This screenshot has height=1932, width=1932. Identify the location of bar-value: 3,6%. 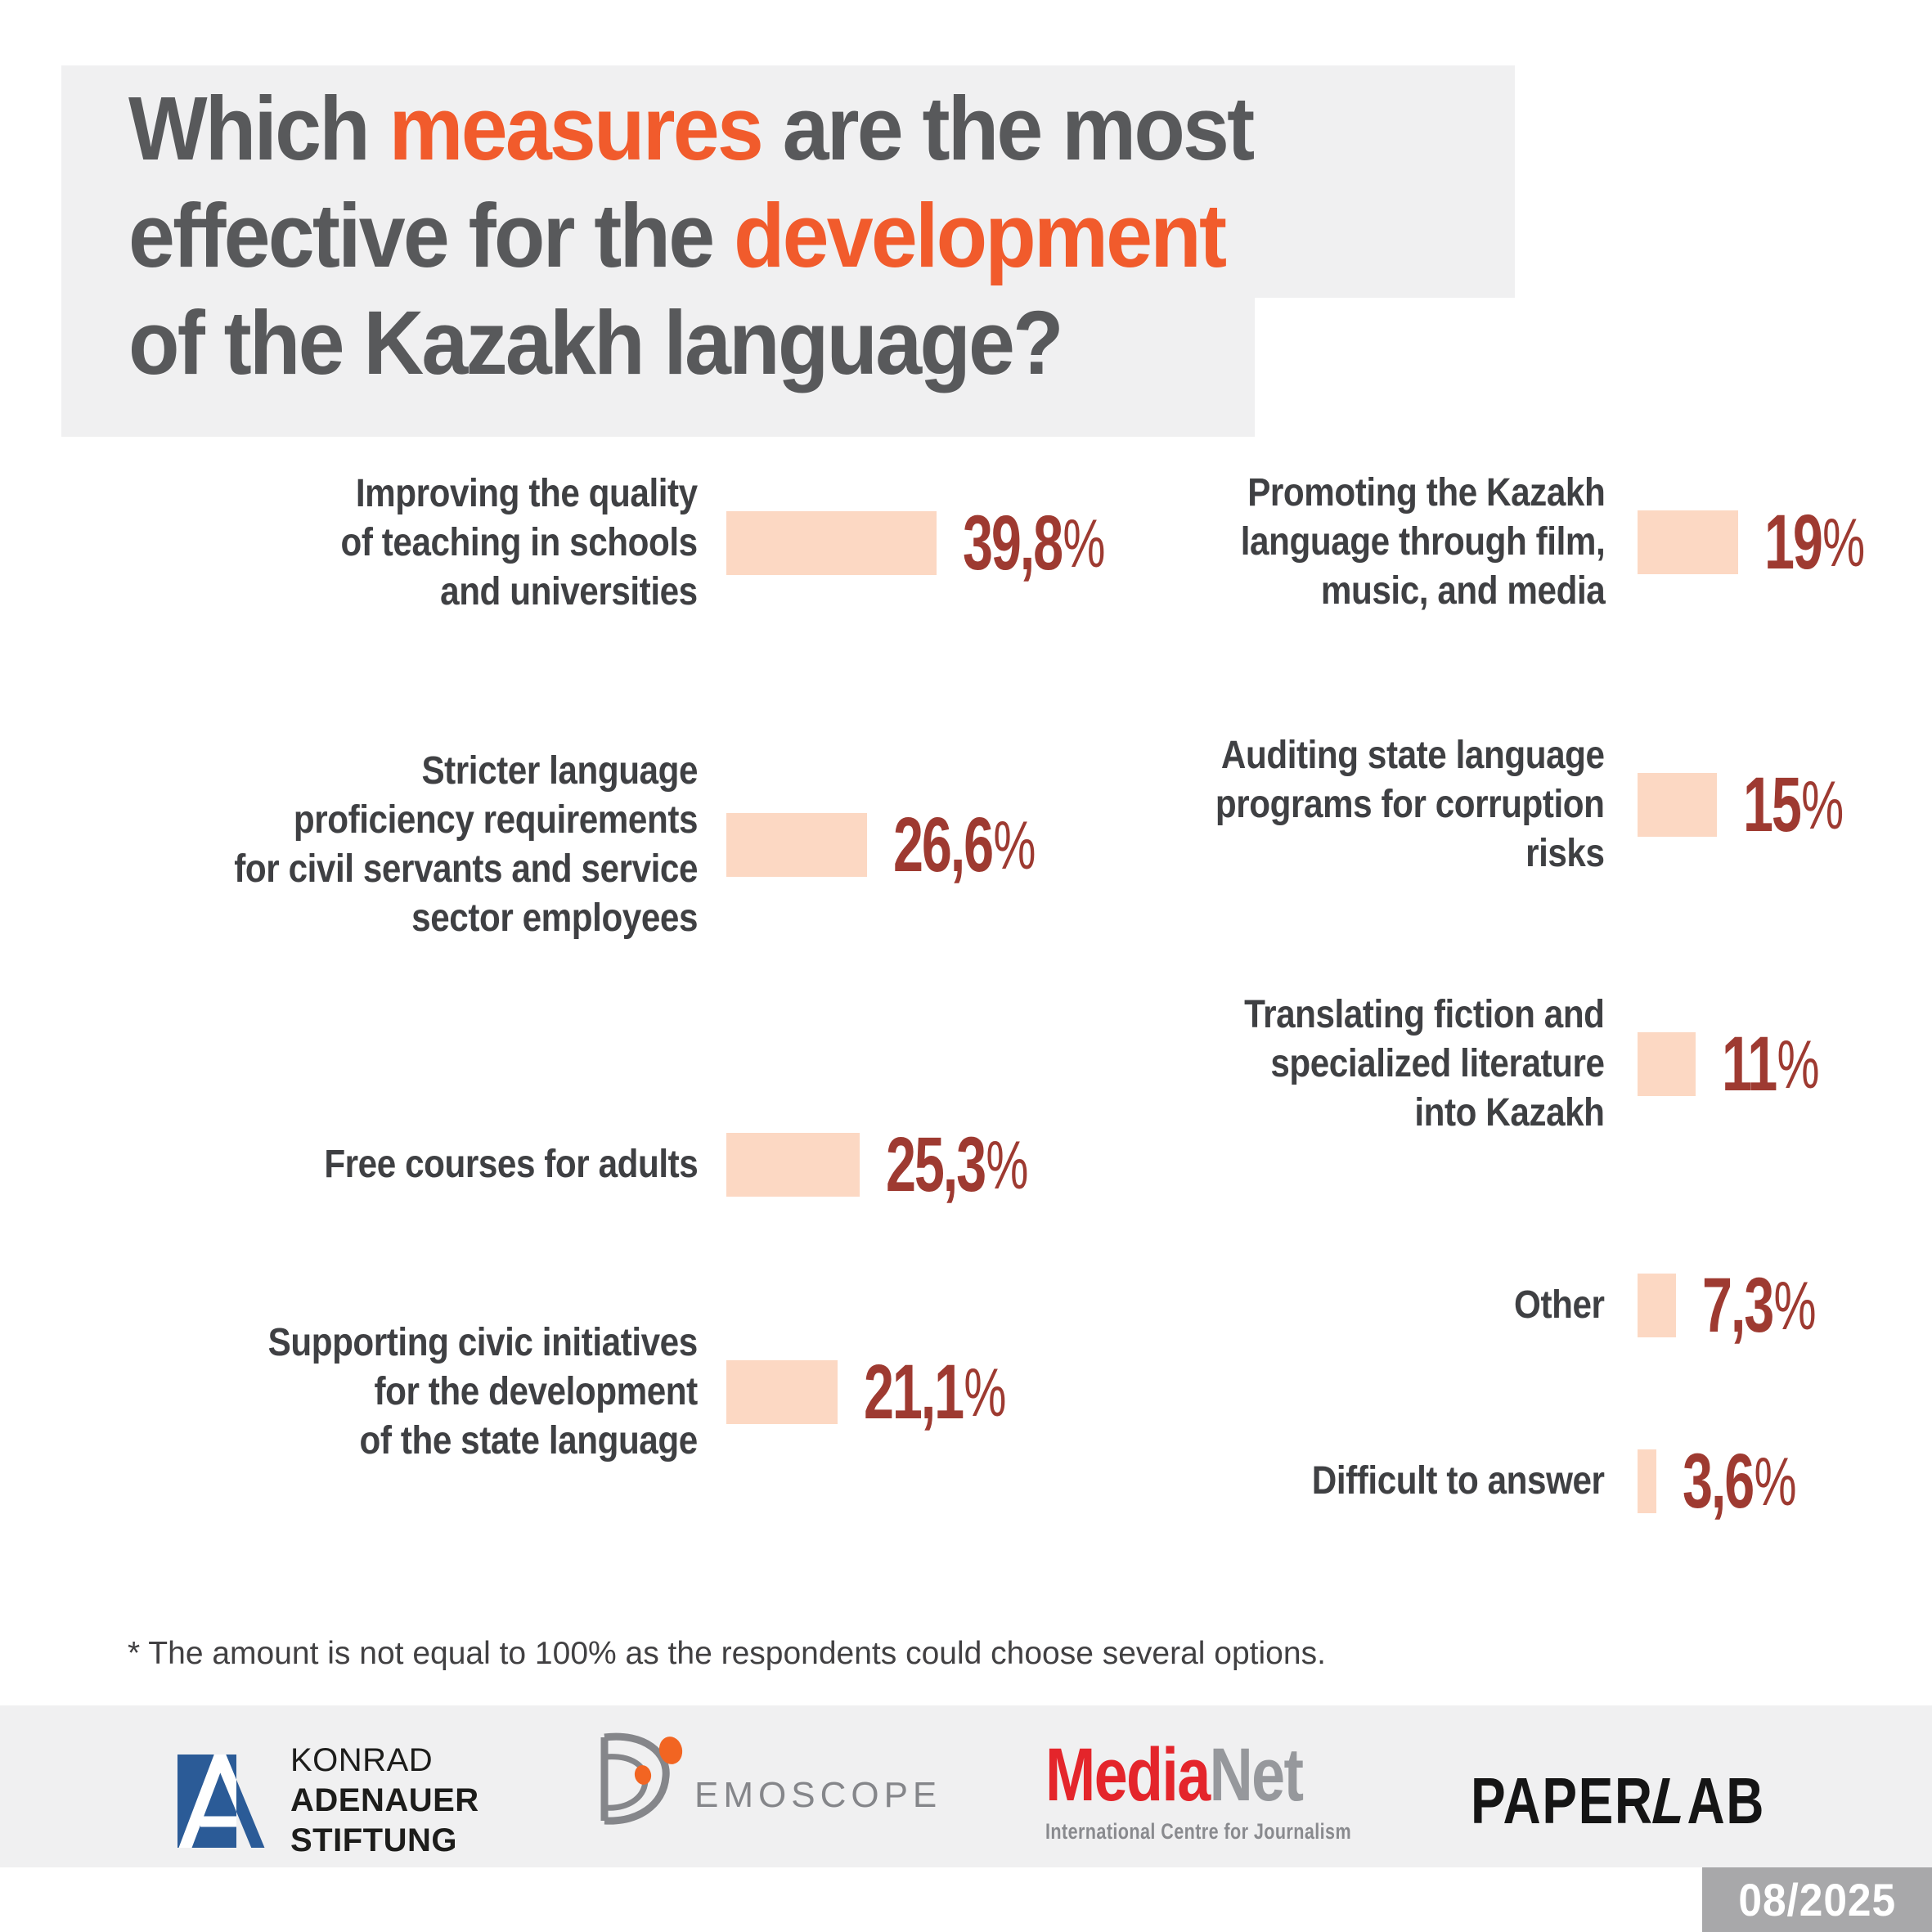
(1740, 1481).